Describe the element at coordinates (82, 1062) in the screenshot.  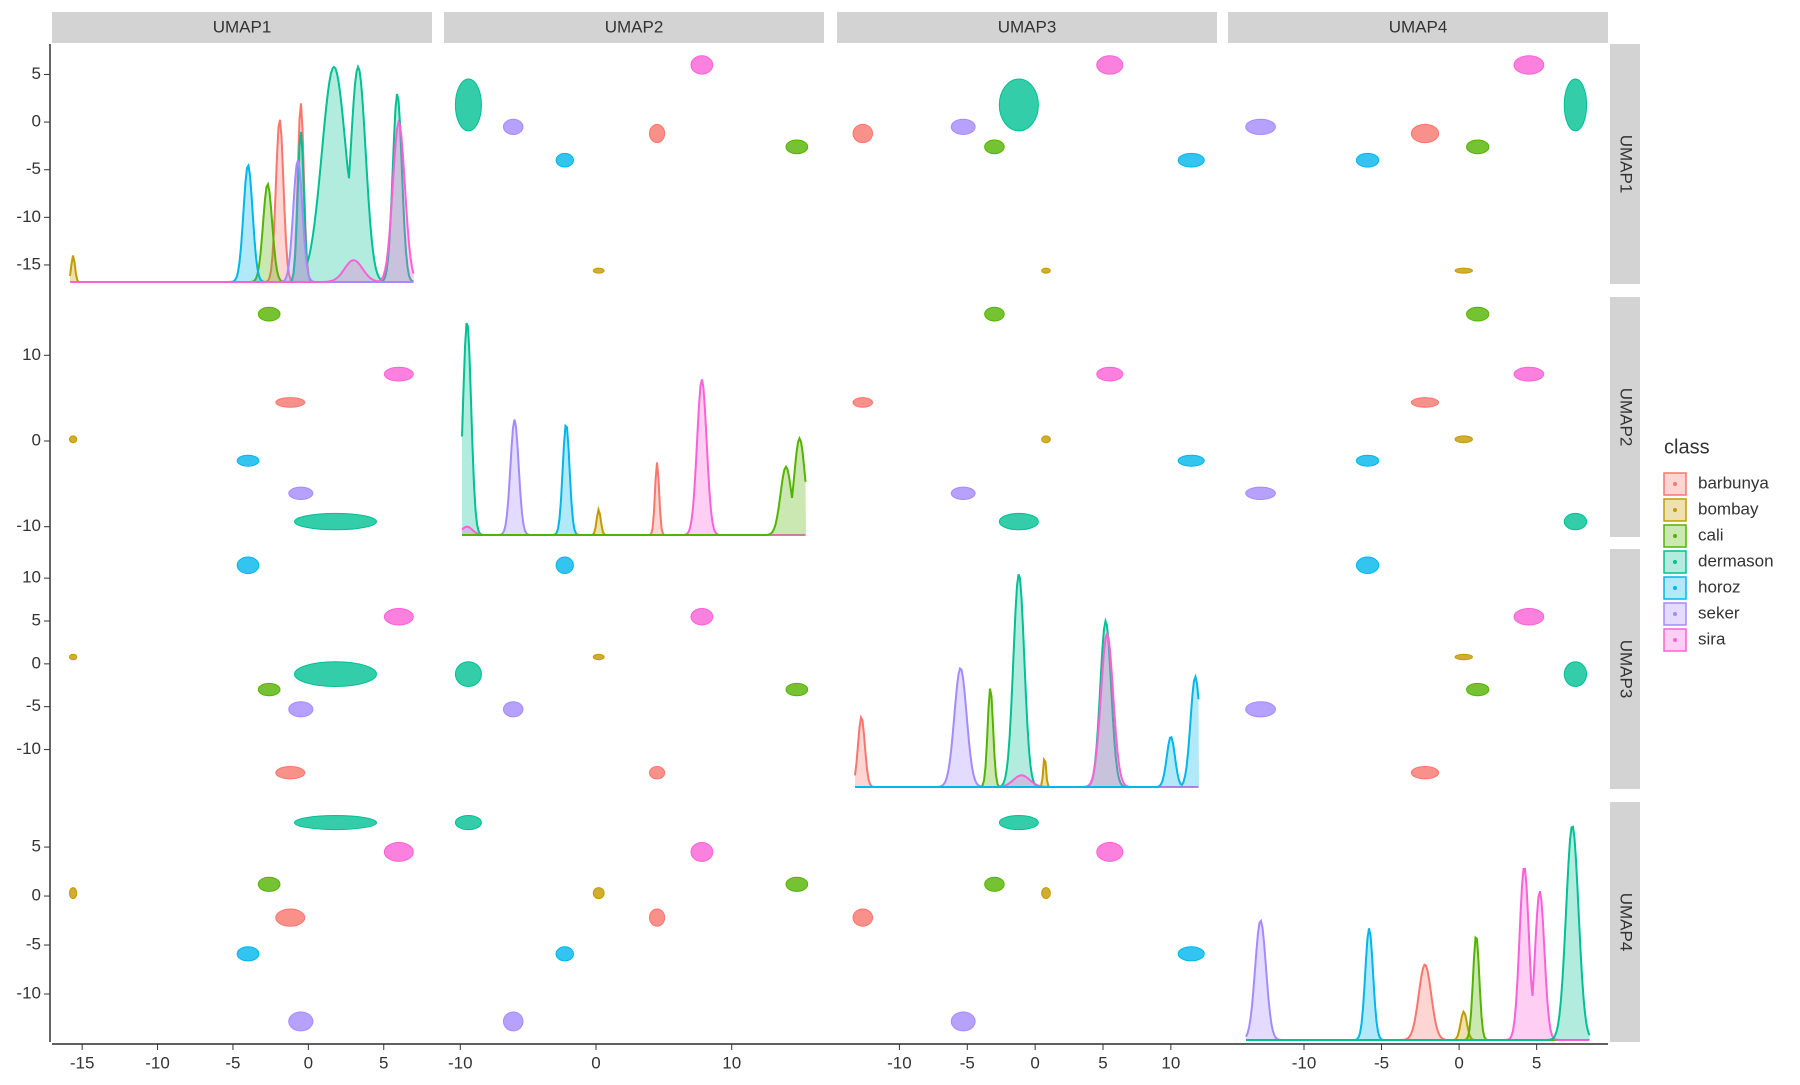
I see `x-tick-label: -15` at that location.